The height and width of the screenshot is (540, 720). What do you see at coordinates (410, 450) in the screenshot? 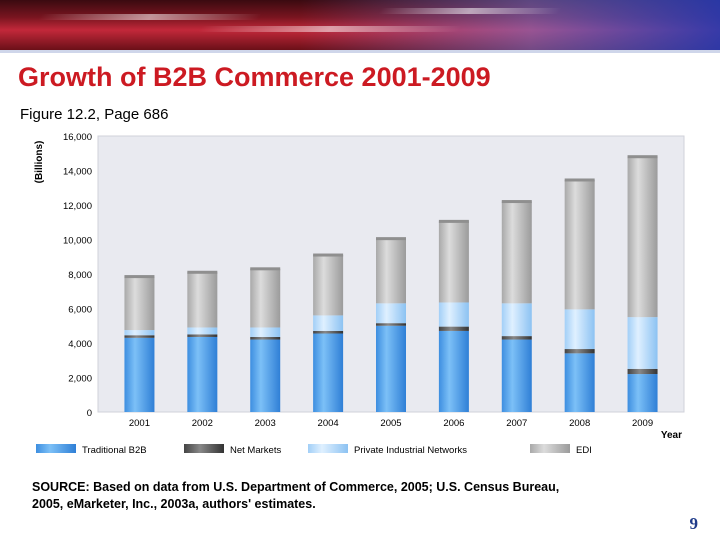
I see `legend-label: Private Industrial Networks` at bounding box center [410, 450].